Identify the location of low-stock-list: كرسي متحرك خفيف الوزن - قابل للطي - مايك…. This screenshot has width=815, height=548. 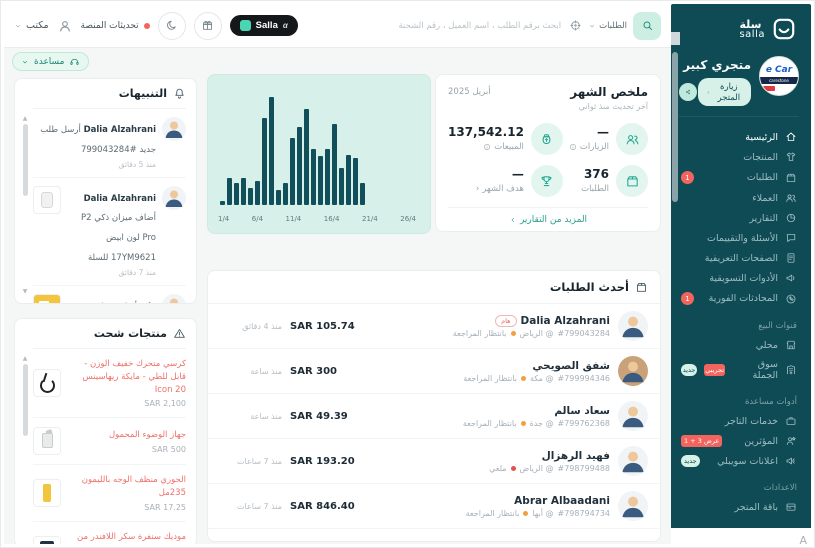
(109, 446).